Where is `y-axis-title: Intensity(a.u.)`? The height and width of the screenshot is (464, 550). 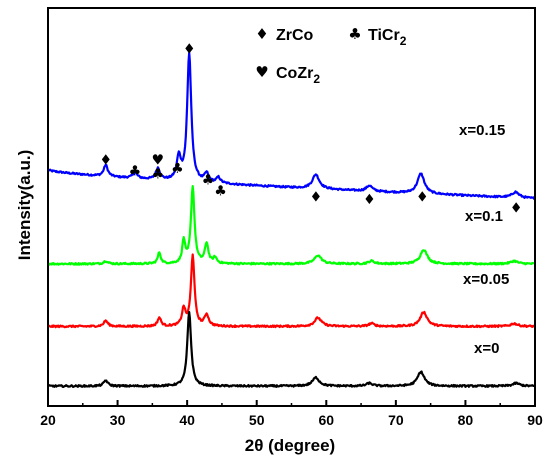 y-axis-title: Intensity(a.u.) is located at coordinates (24, 205).